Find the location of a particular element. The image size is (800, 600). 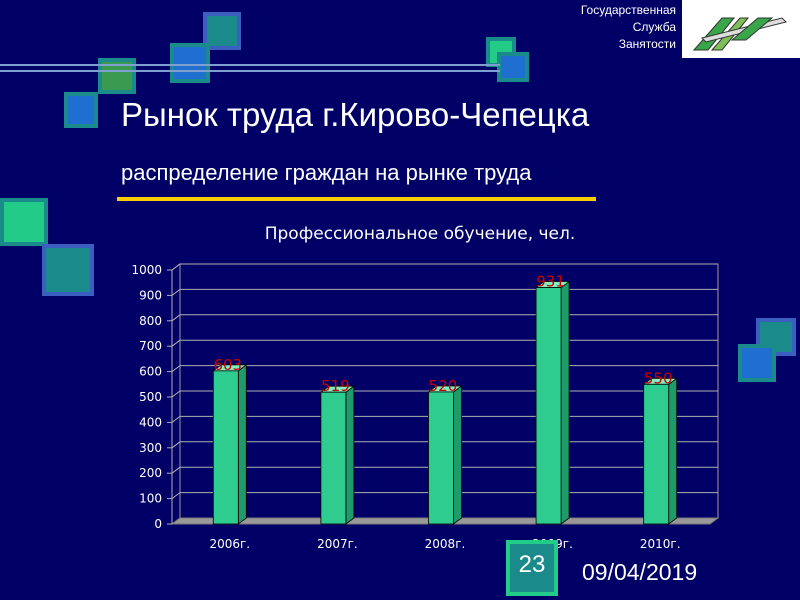

page-number-box is located at coordinates (532, 568).